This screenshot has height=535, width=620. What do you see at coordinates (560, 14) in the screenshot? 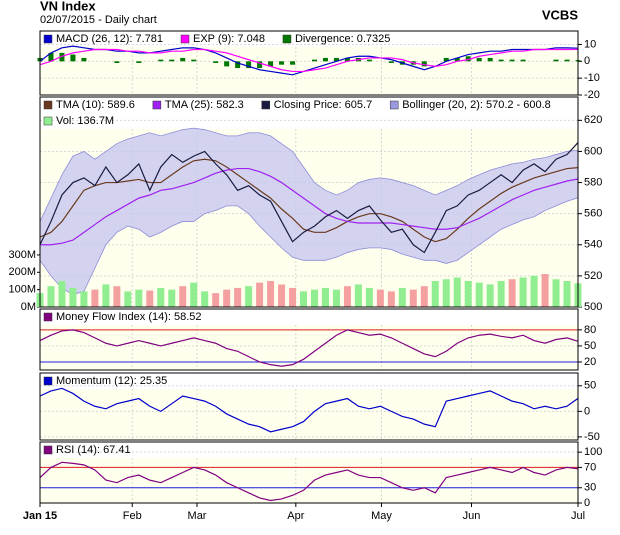
I see `source: VCBS` at bounding box center [560, 14].